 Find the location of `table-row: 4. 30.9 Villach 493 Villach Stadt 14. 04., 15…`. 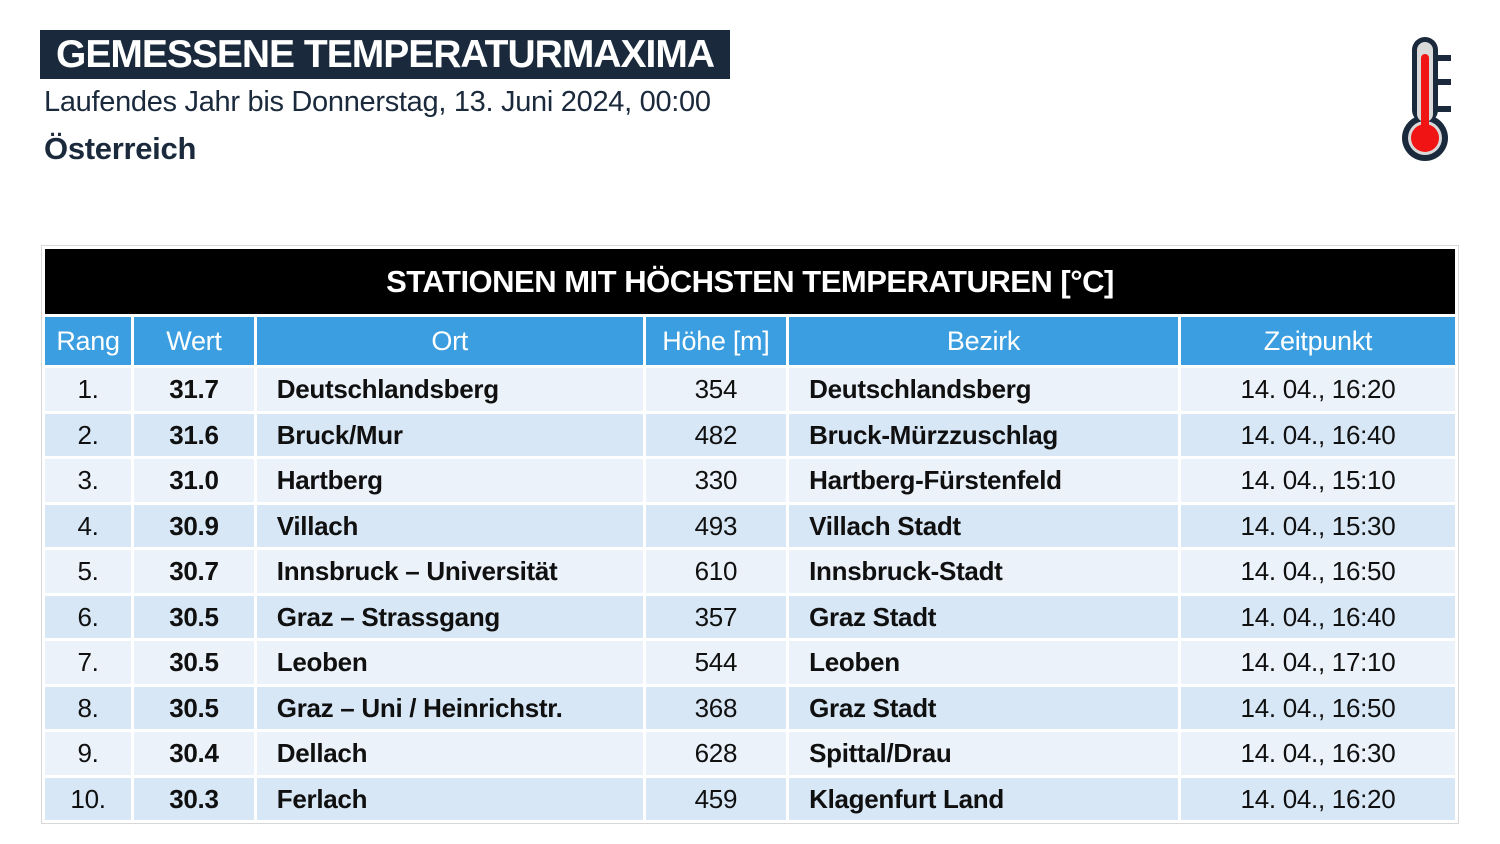

table-row: 4. 30.9 Villach 493 Villach Stadt 14. 04., 15… is located at coordinates (750, 525).